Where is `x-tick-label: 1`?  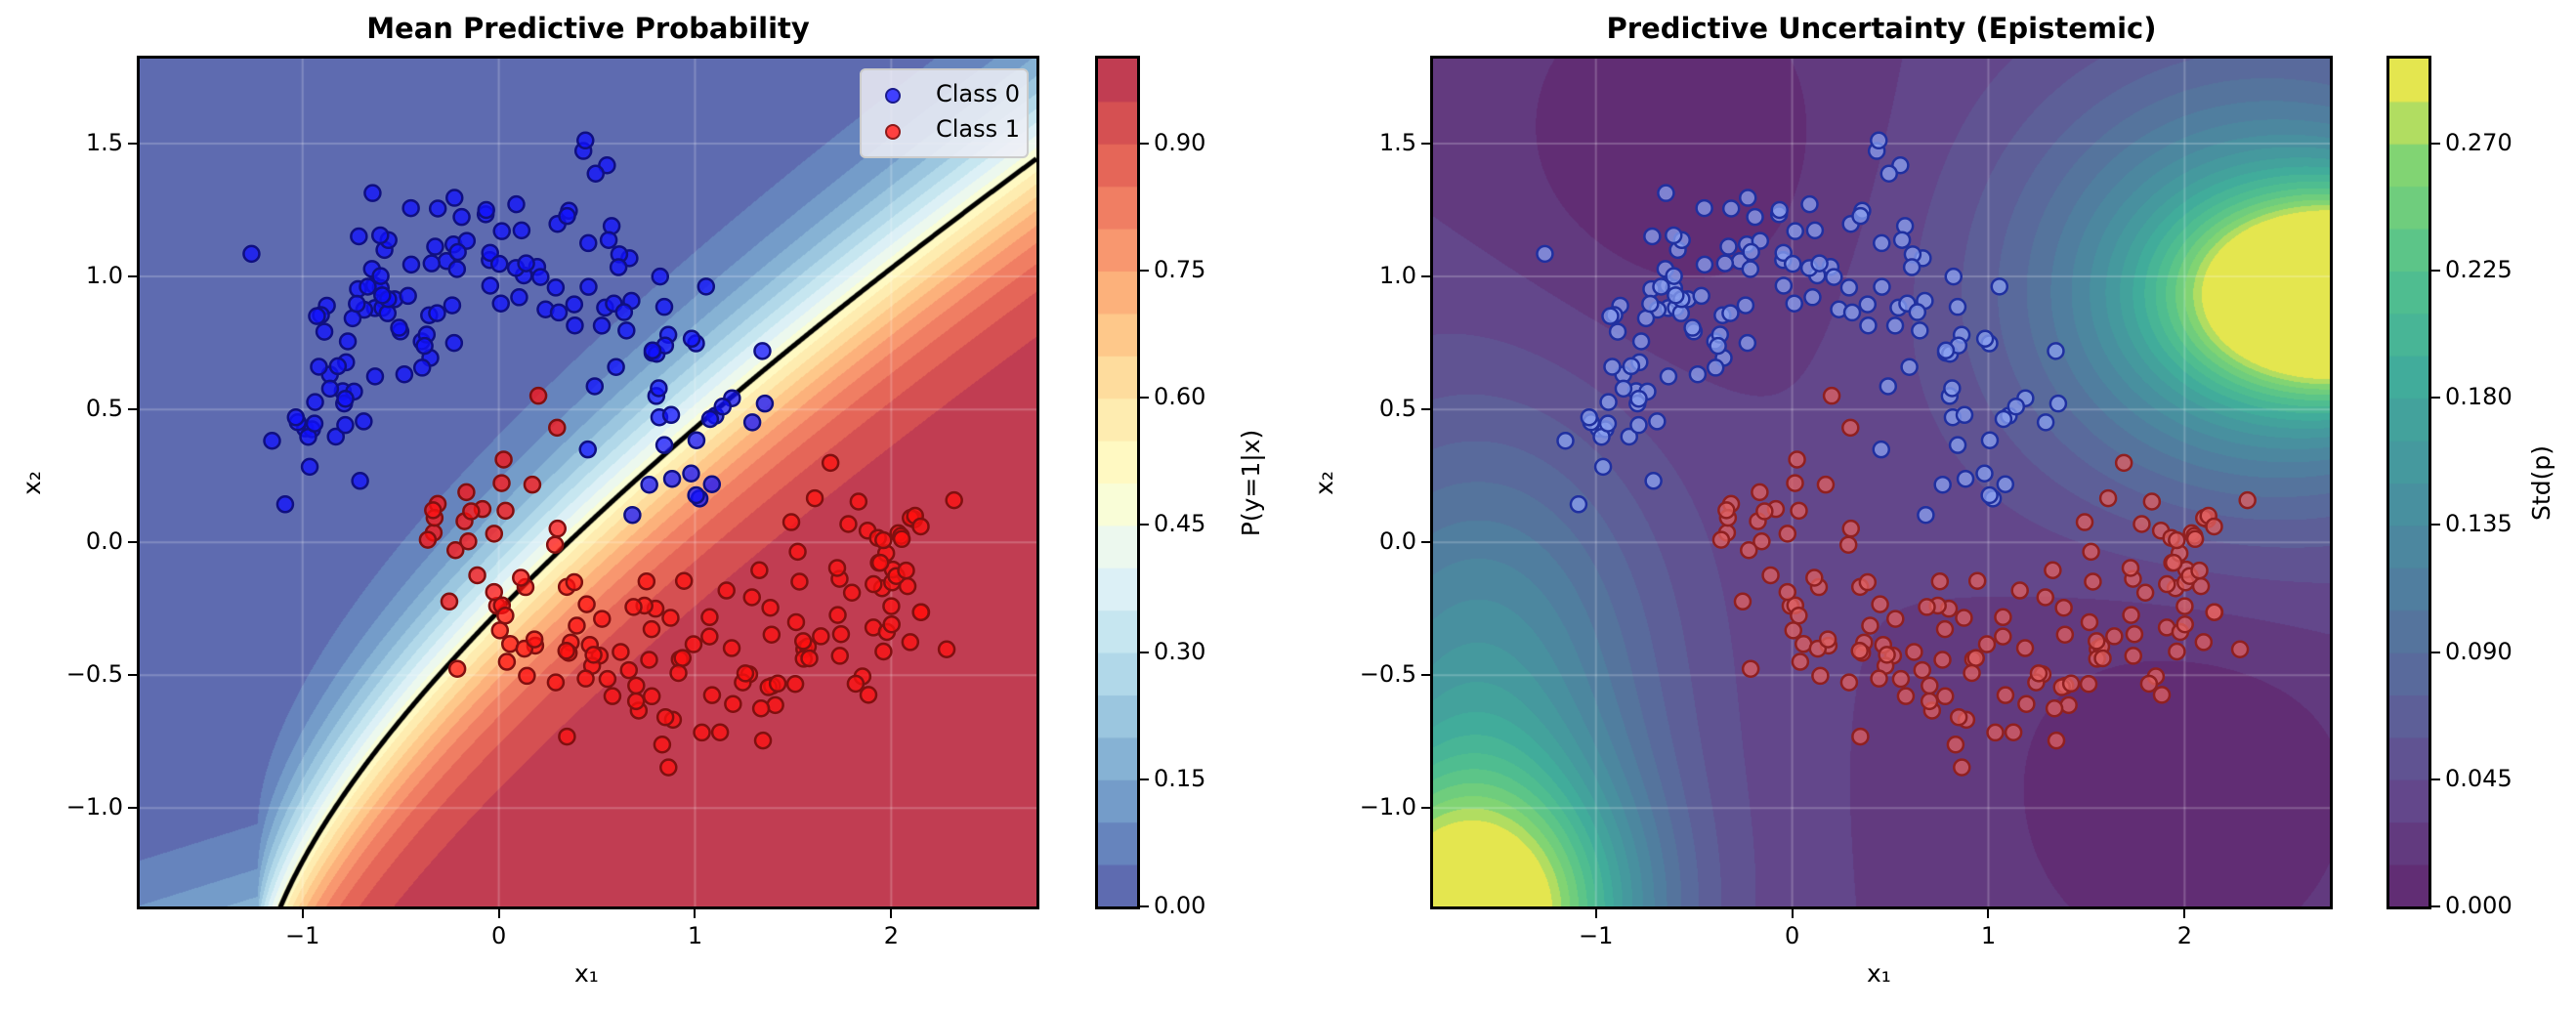
x-tick-label: 1 is located at coordinates (695, 935).